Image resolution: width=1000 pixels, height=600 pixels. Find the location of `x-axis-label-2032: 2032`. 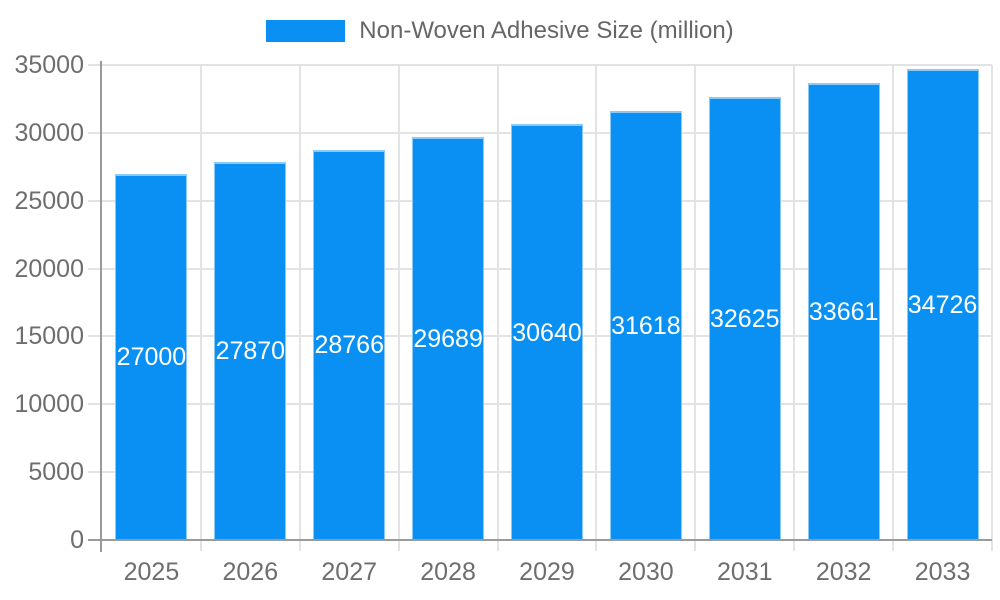

x-axis-label-2032: 2032 is located at coordinates (843, 572).